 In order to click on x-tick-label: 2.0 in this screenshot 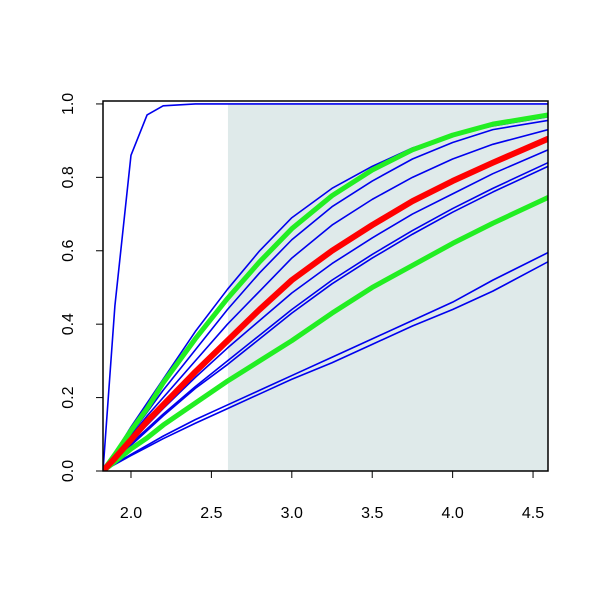, I will do `click(131, 513)`.